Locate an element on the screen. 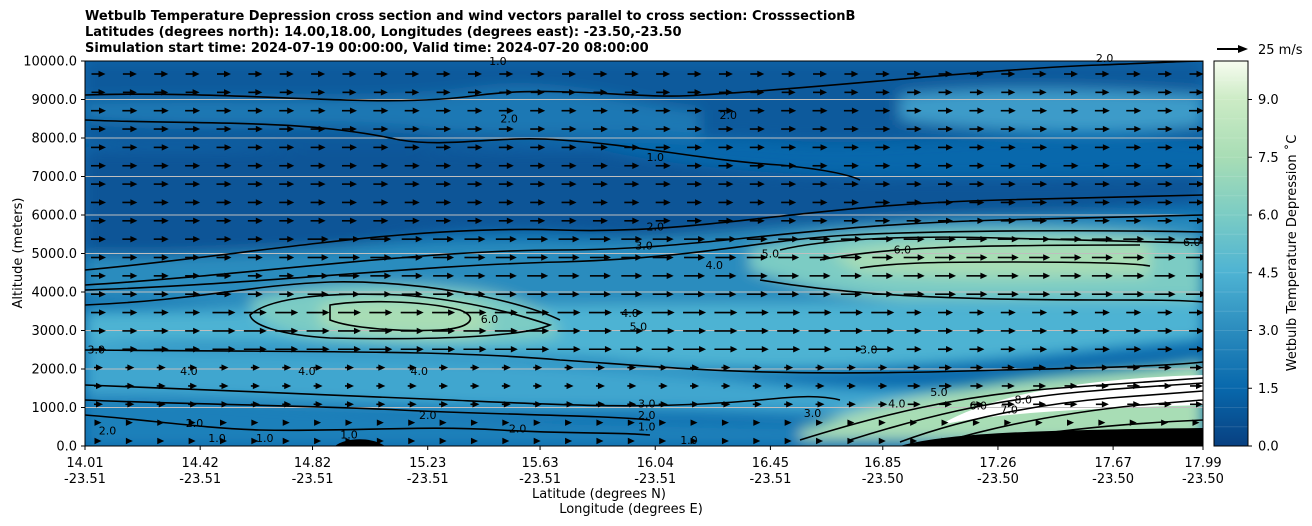 This screenshot has height=526, width=1312. contour-label: 1.0 is located at coordinates (217, 438).